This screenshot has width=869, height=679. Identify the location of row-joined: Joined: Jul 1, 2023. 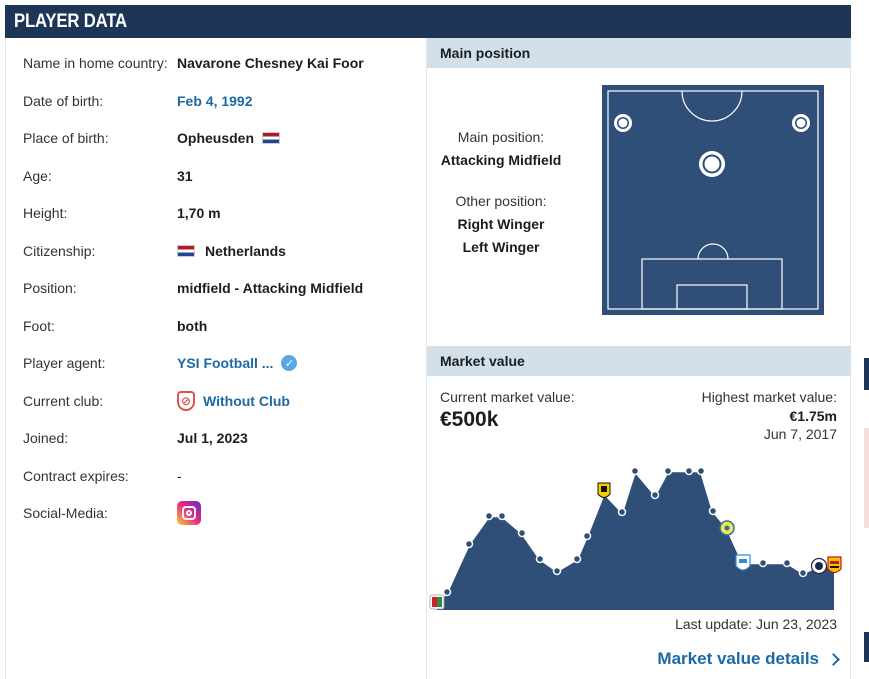
(135, 438).